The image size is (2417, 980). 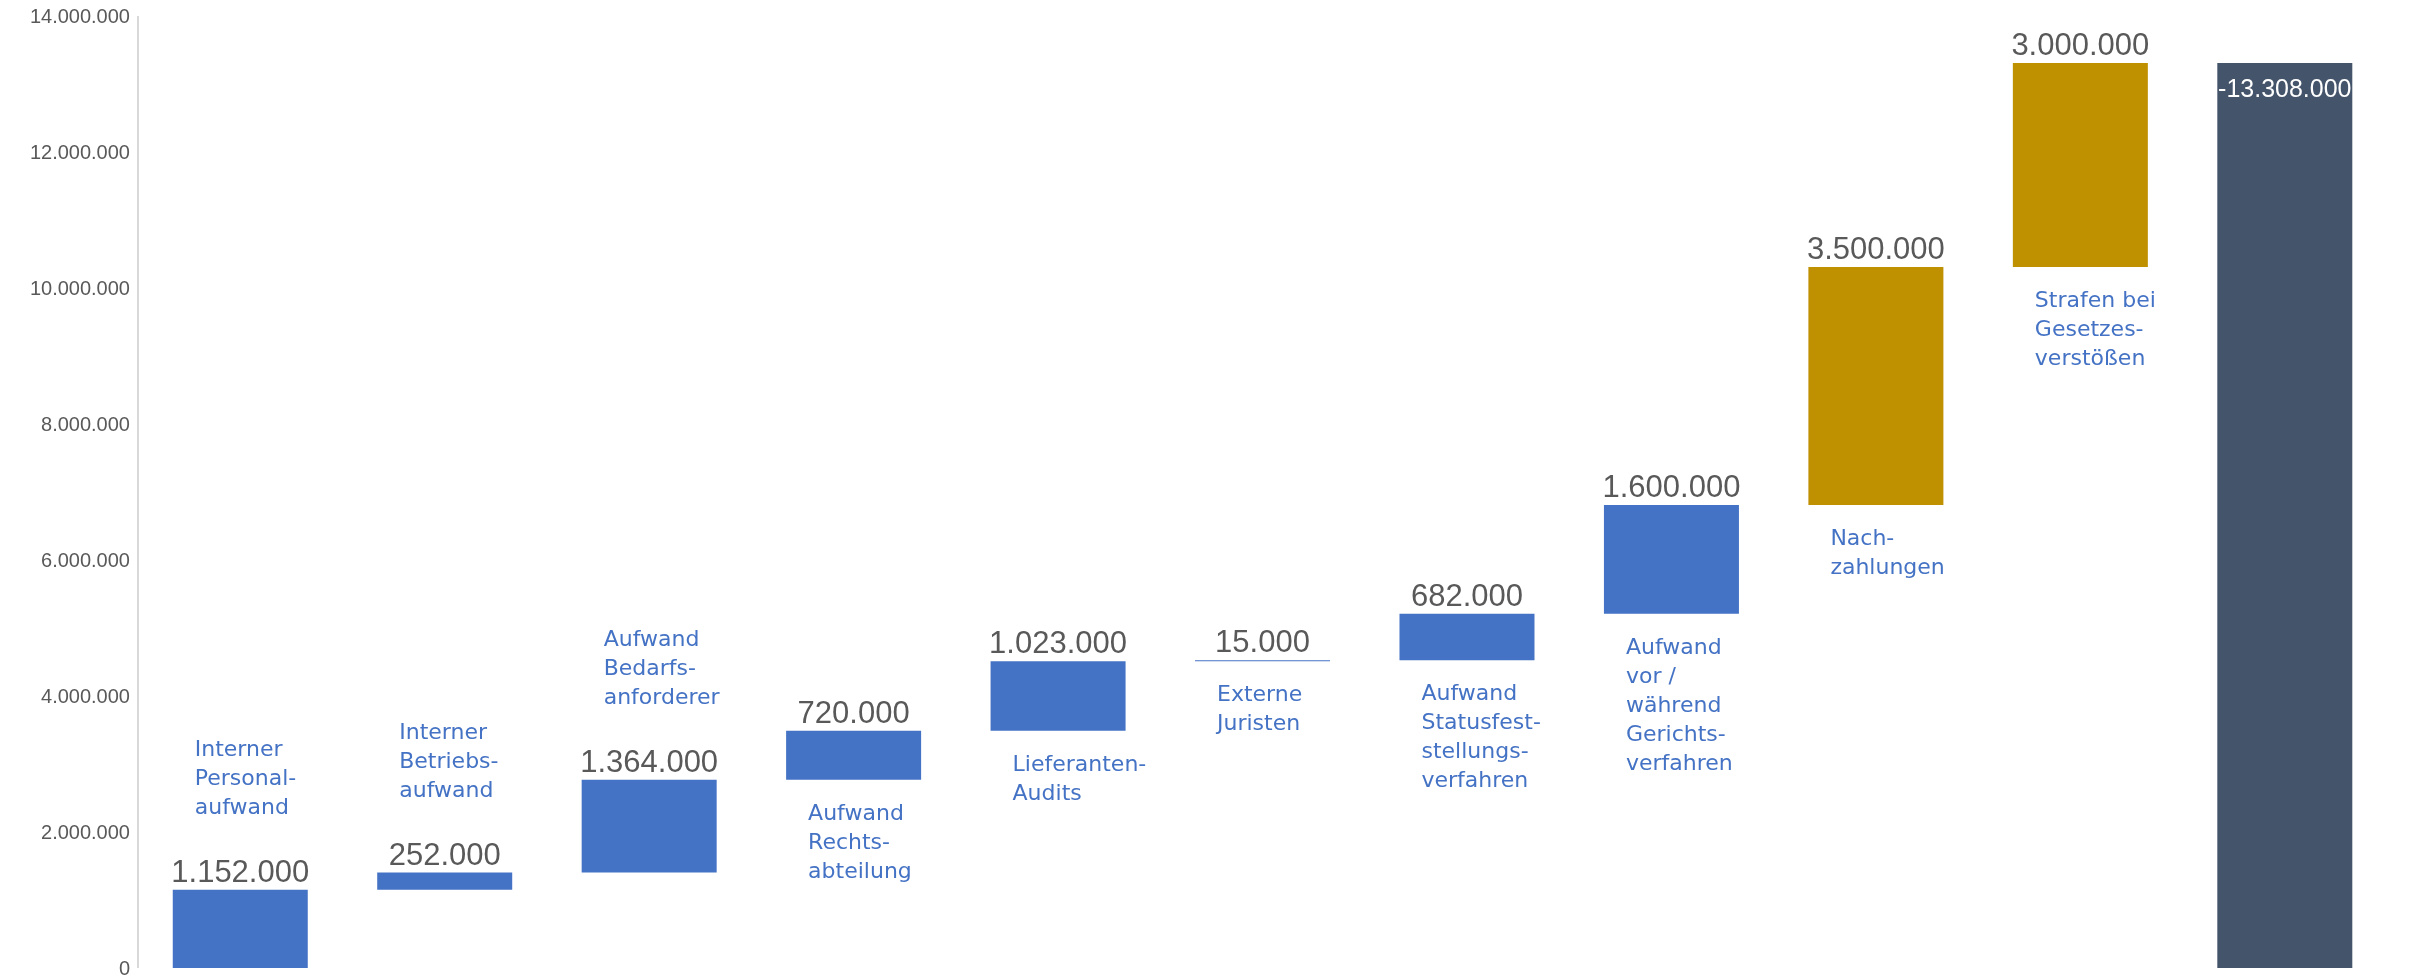 I want to click on x-tick-label: Aufwand Bedarfs- anforderer, so click(x=662, y=667).